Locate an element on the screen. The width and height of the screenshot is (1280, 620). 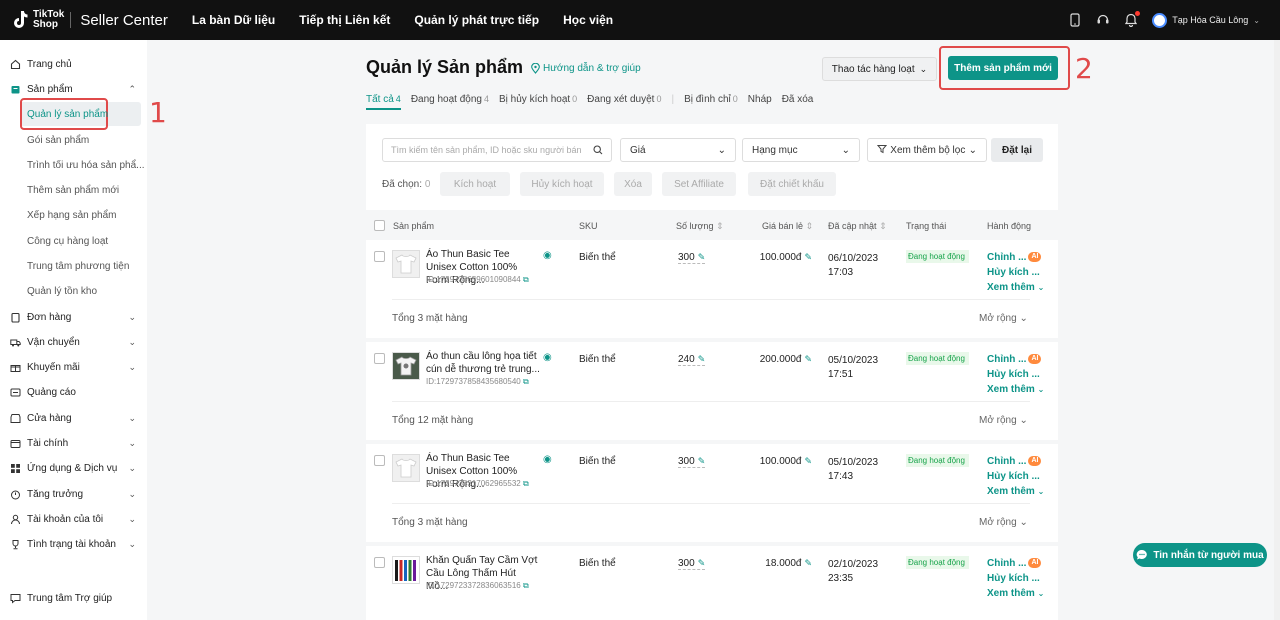
price-select: Giá ⌄ is located at coordinates (678, 150).